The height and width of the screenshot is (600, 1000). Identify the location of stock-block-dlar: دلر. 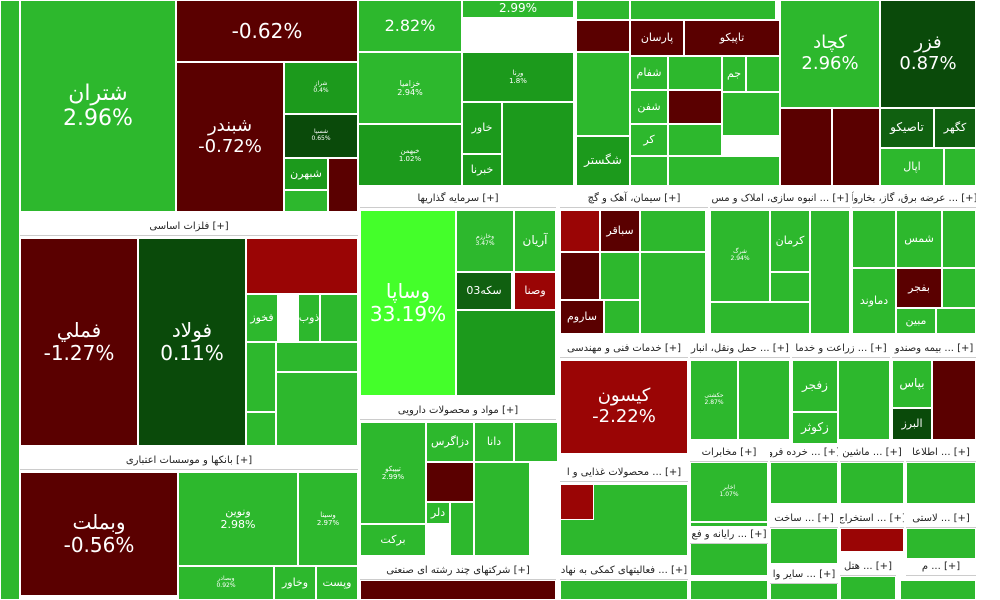
(438, 513).